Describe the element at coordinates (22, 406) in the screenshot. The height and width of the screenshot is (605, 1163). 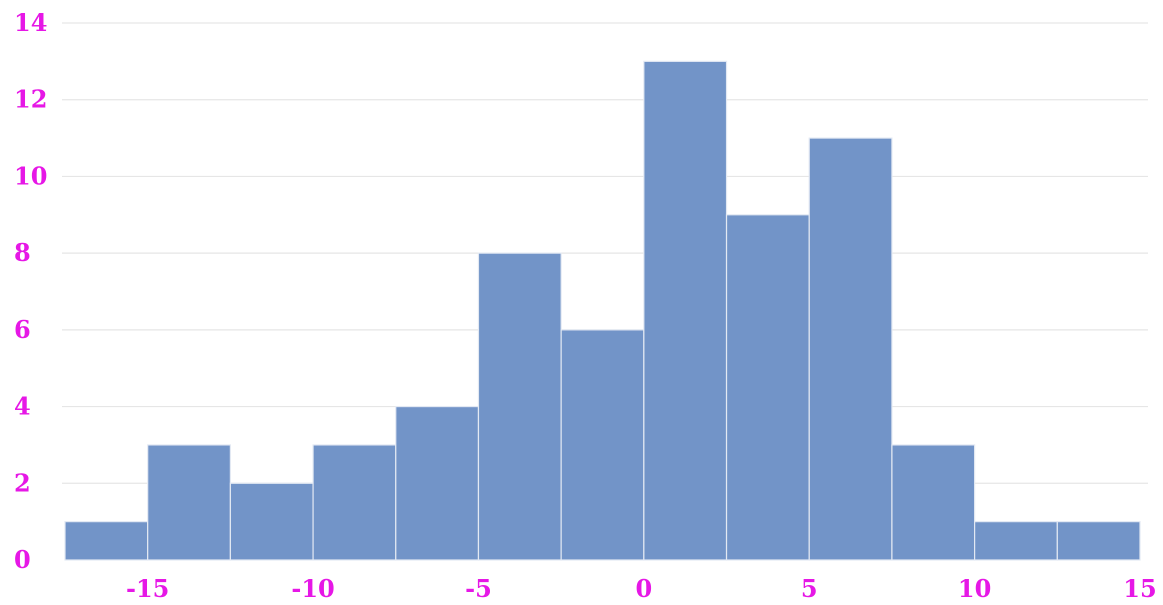
I see `y-tick-label: 4` at that location.